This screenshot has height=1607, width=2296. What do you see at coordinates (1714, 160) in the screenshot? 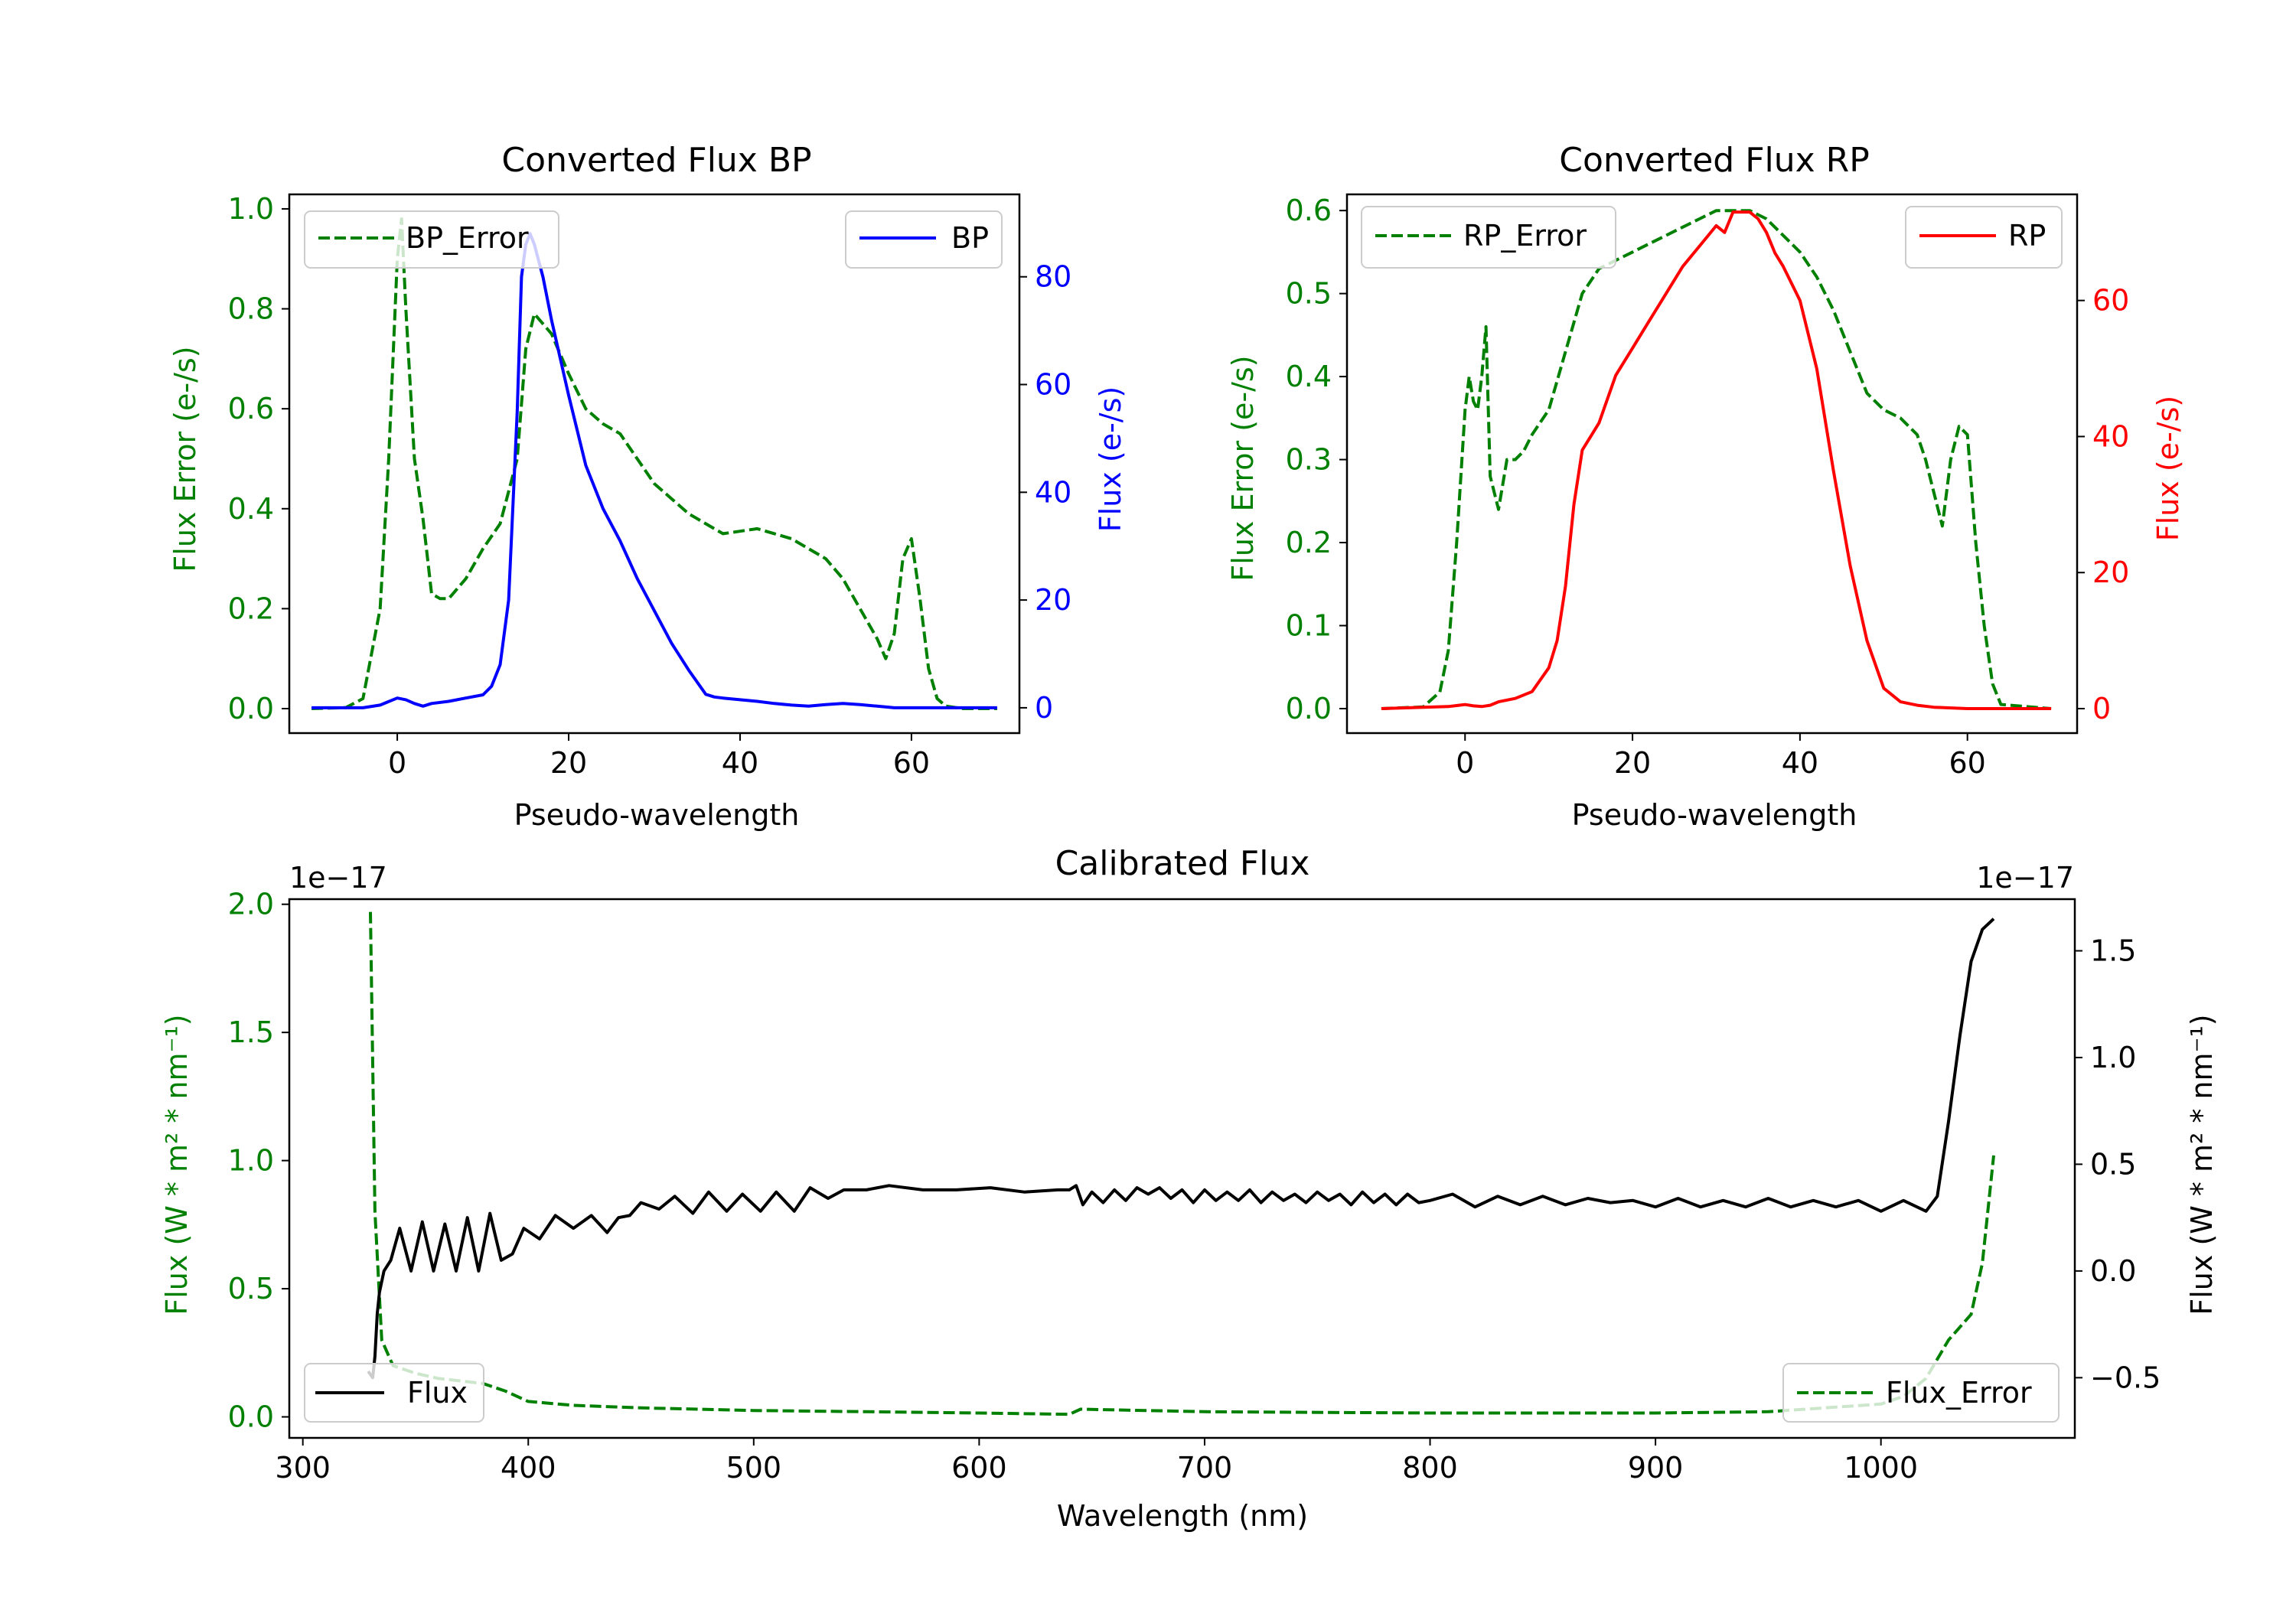
I see `rp-title: Converted Flux RP` at bounding box center [1714, 160].